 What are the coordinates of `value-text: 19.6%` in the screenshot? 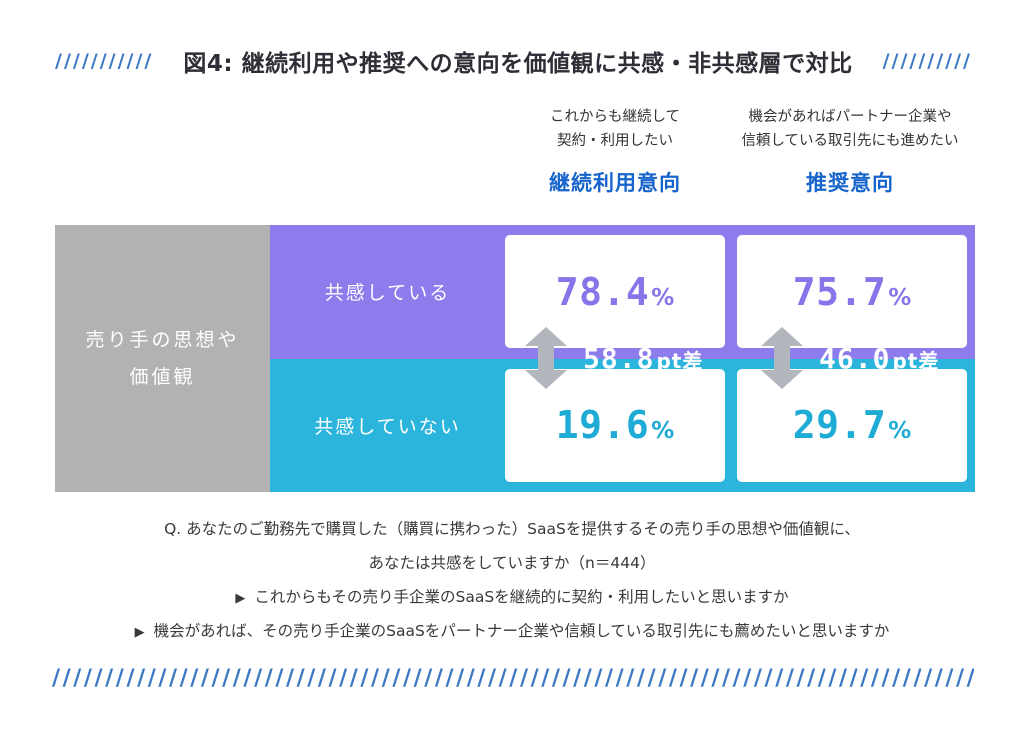 It's located at (615, 425).